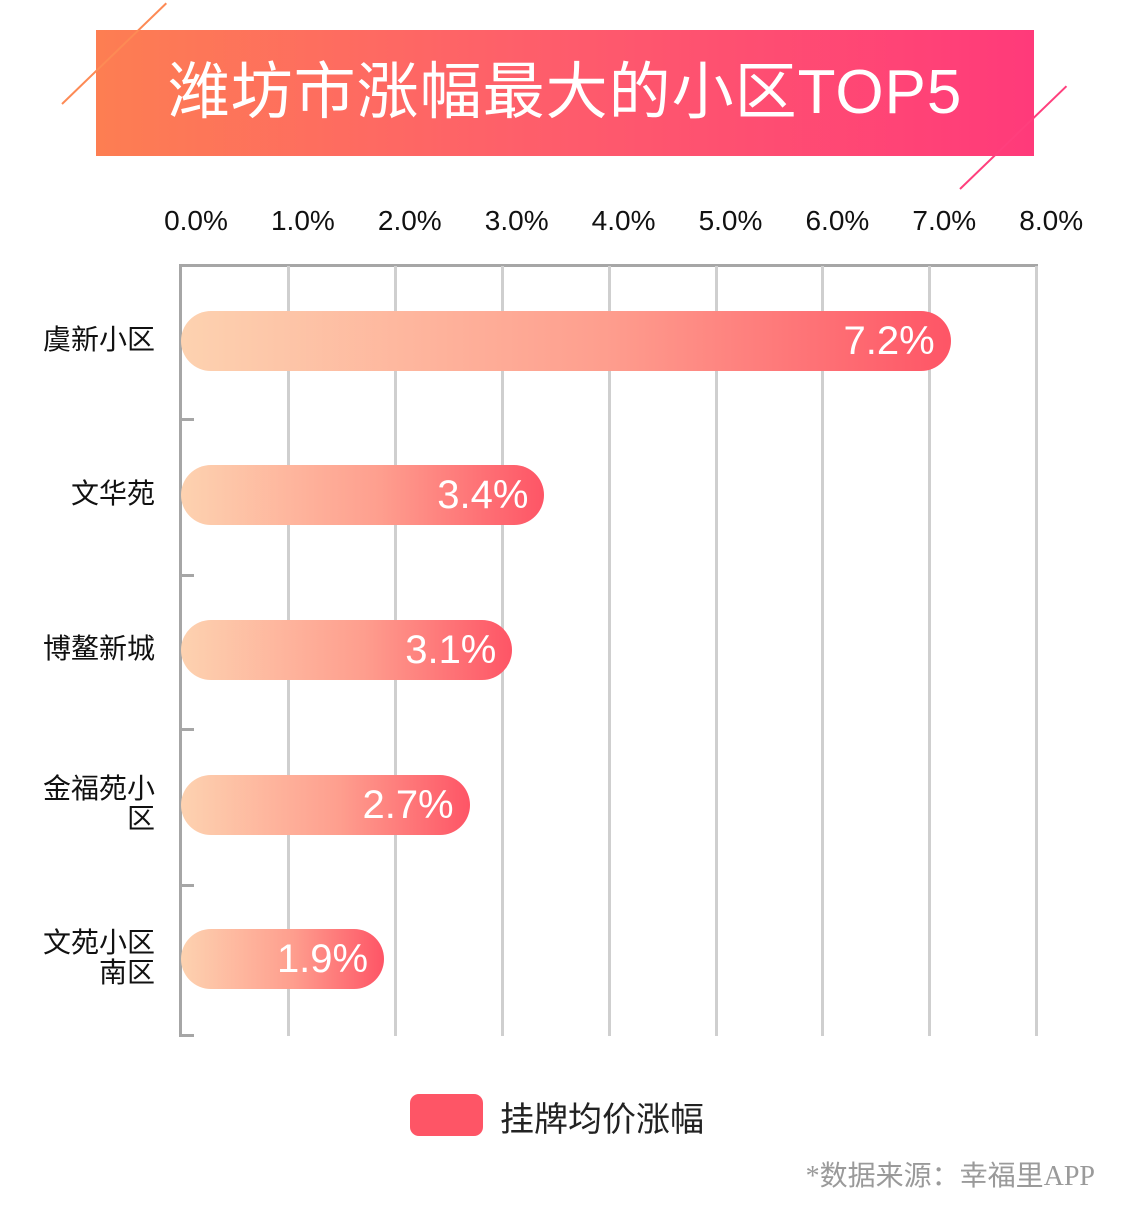 This screenshot has height=1212, width=1125. Describe the element at coordinates (566, 341) in the screenshot. I see `bar: 7.2%` at that location.